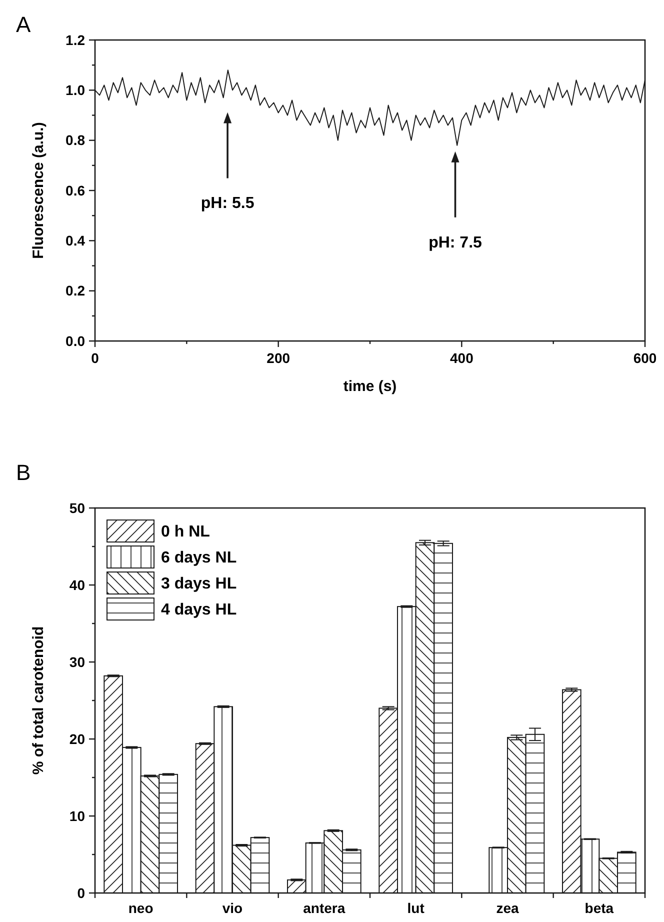  Describe the element at coordinates (462, 358) in the screenshot. I see `x-tick-label: 400` at that location.